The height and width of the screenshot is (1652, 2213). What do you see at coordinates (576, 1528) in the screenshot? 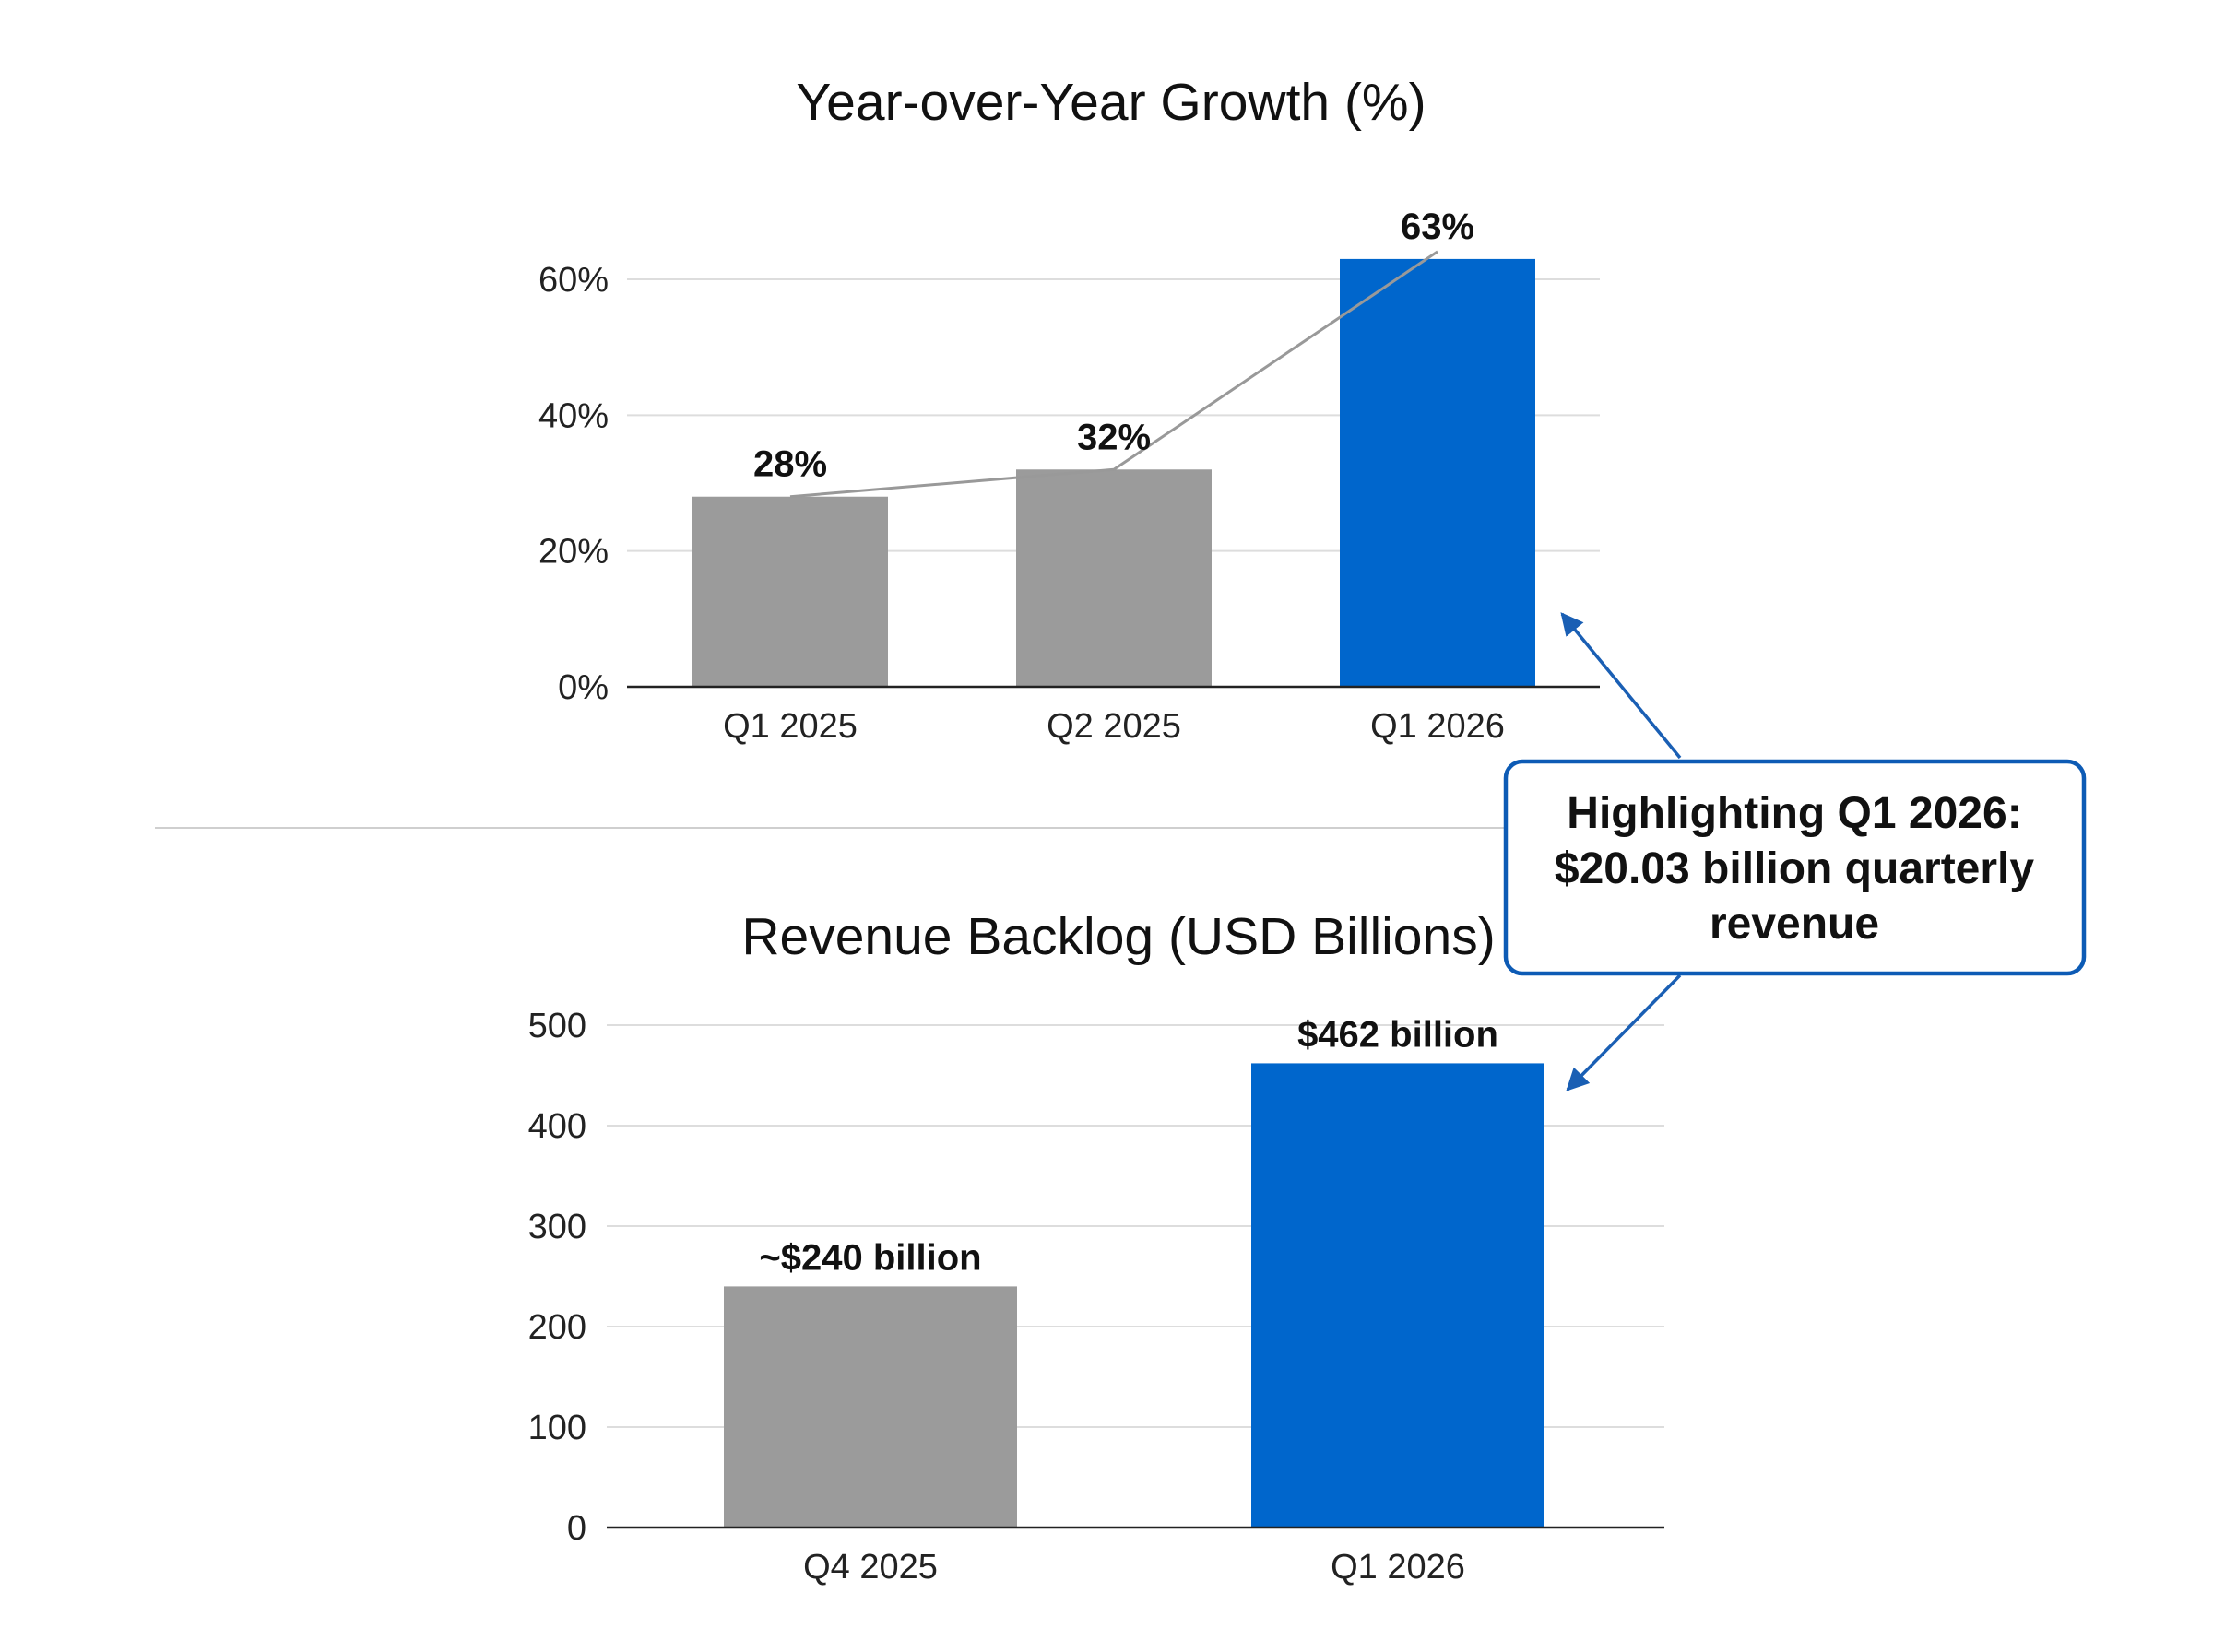
I see `backlog-y-tick-label: 0` at bounding box center [576, 1528].